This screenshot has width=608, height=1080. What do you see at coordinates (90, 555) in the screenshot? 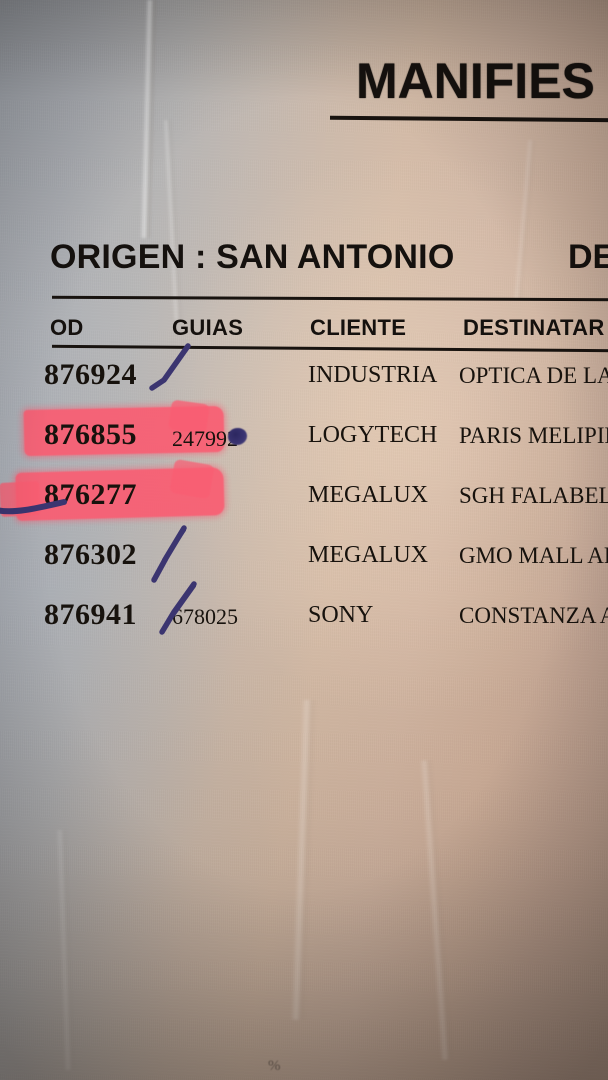
I see `table-row: 876302` at bounding box center [90, 555].